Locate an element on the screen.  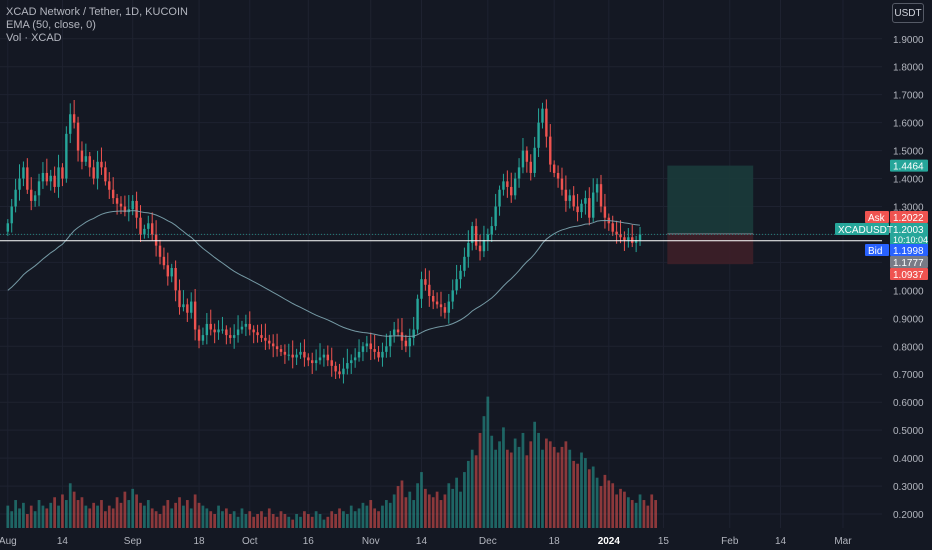
long-stop-zone is located at coordinates (710, 249).